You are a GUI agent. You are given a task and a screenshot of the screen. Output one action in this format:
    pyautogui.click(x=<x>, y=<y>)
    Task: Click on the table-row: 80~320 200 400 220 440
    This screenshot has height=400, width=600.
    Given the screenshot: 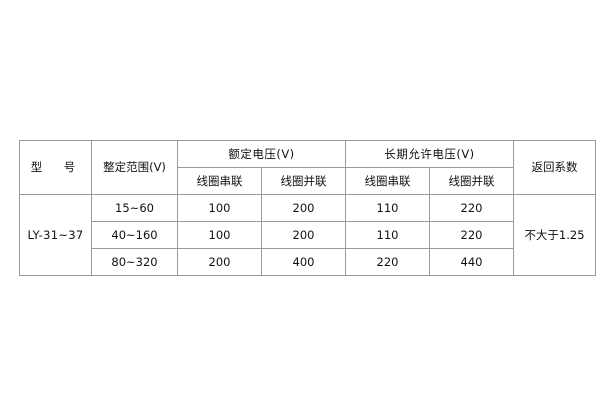 What is the action you would take?
    pyautogui.click(x=308, y=262)
    